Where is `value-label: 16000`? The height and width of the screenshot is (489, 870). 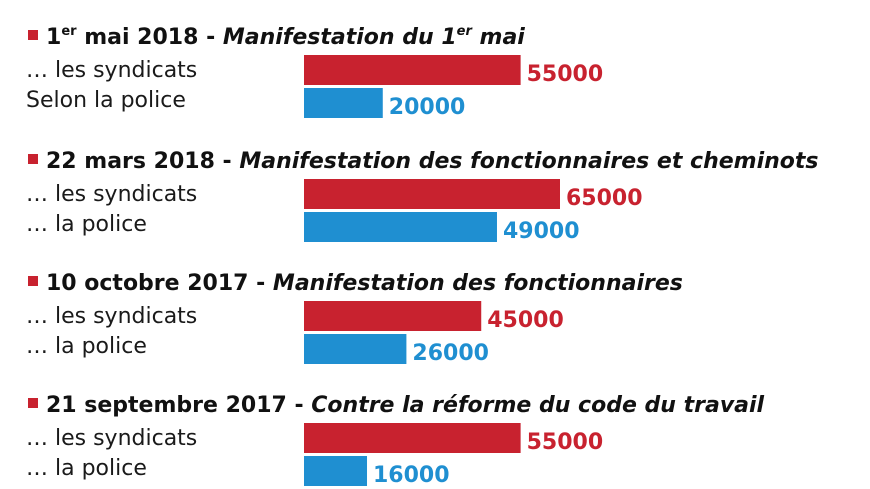
value-label: 16000 is located at coordinates (411, 475).